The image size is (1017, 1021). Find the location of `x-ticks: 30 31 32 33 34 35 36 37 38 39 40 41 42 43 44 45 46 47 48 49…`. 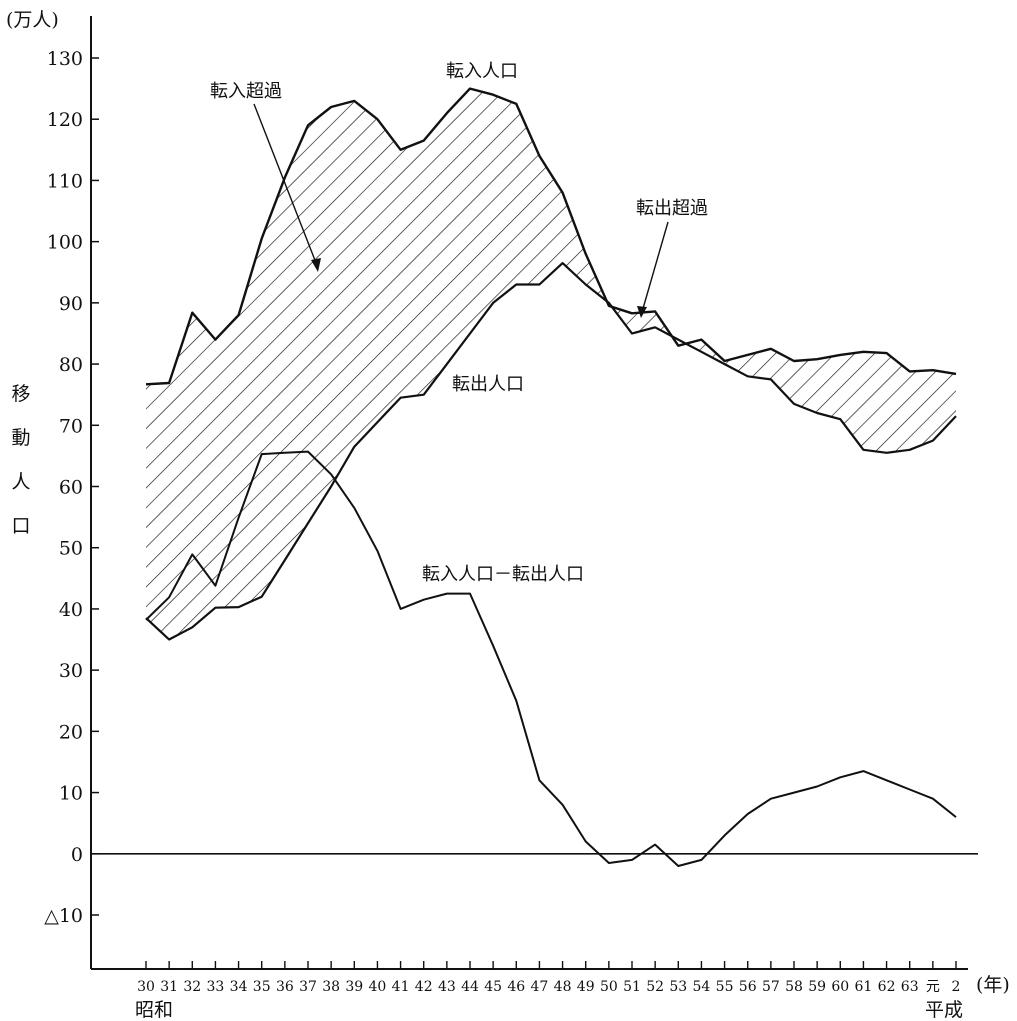

x-ticks: 30 31 32 33 34 35 36 37 38 39 40 41 42 43 44 45 46 47 48 49… is located at coordinates (548, 978).